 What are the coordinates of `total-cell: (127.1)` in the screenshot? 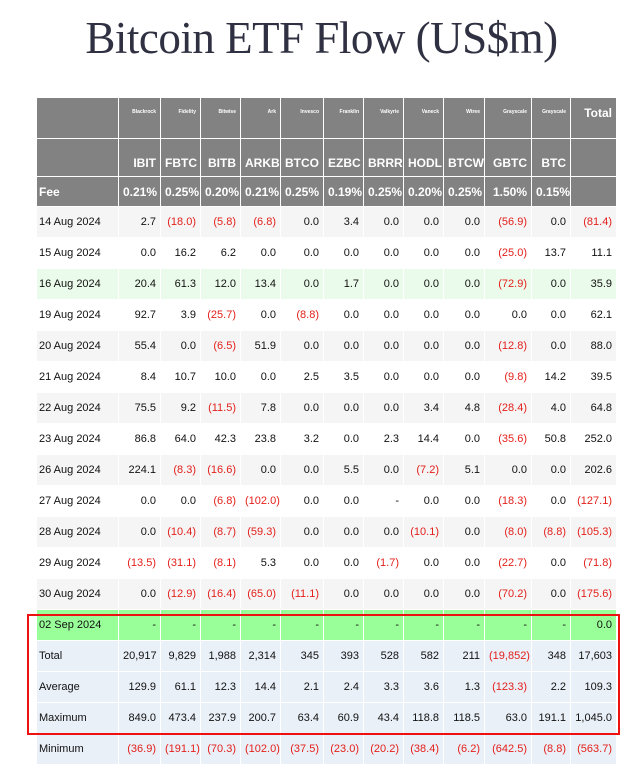 It's located at (593, 501).